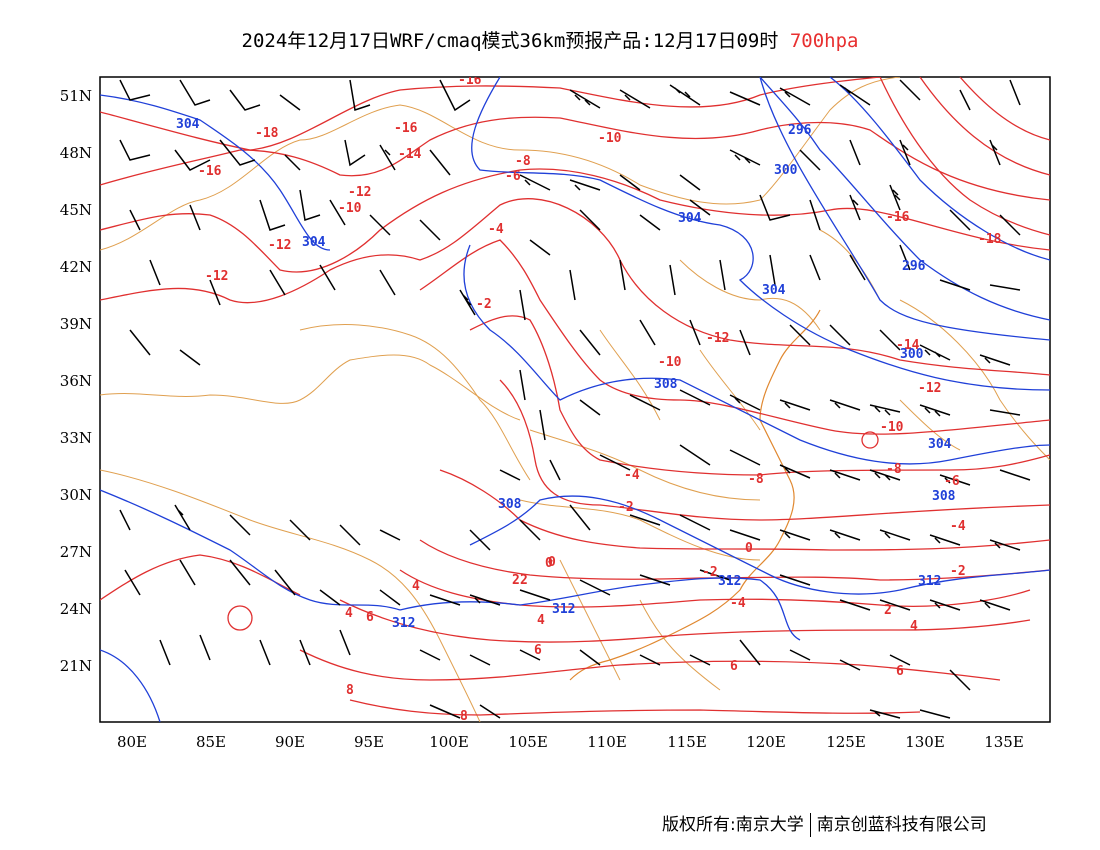 The image size is (1100, 850). Describe the element at coordinates (76, 153) in the screenshot. I see `lat-tick-label: 48N` at that location.